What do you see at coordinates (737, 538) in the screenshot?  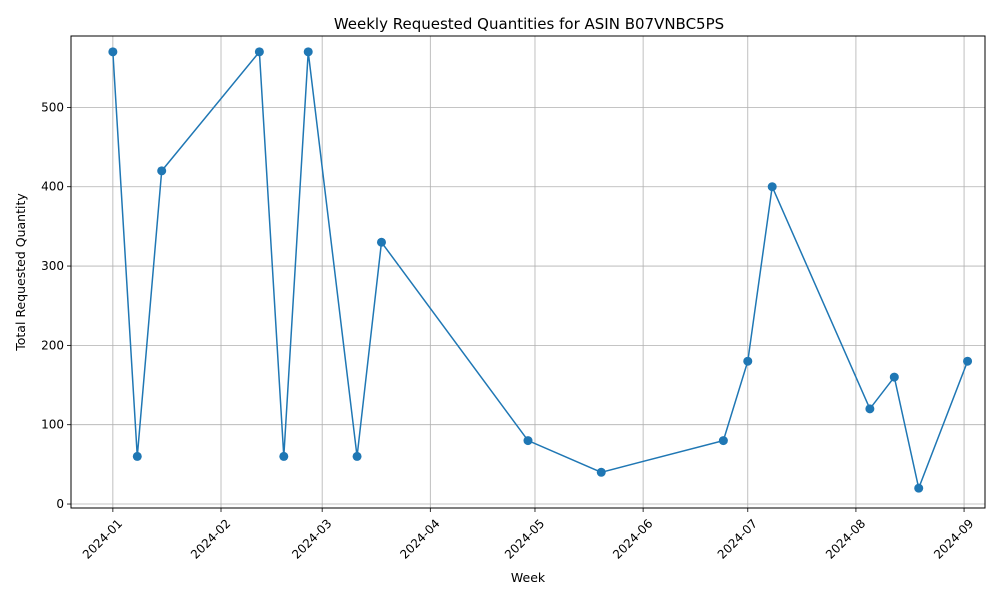 I see `x-tick-label: 2024-07` at bounding box center [737, 538].